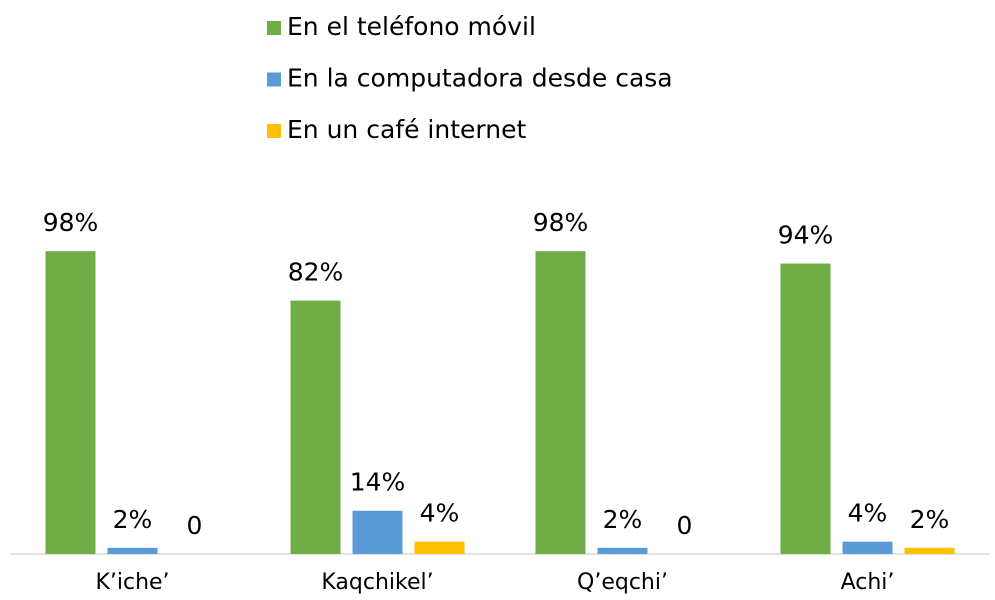  What do you see at coordinates (132, 582) in the screenshot?
I see `x-tick-label: K’iche’` at bounding box center [132, 582].